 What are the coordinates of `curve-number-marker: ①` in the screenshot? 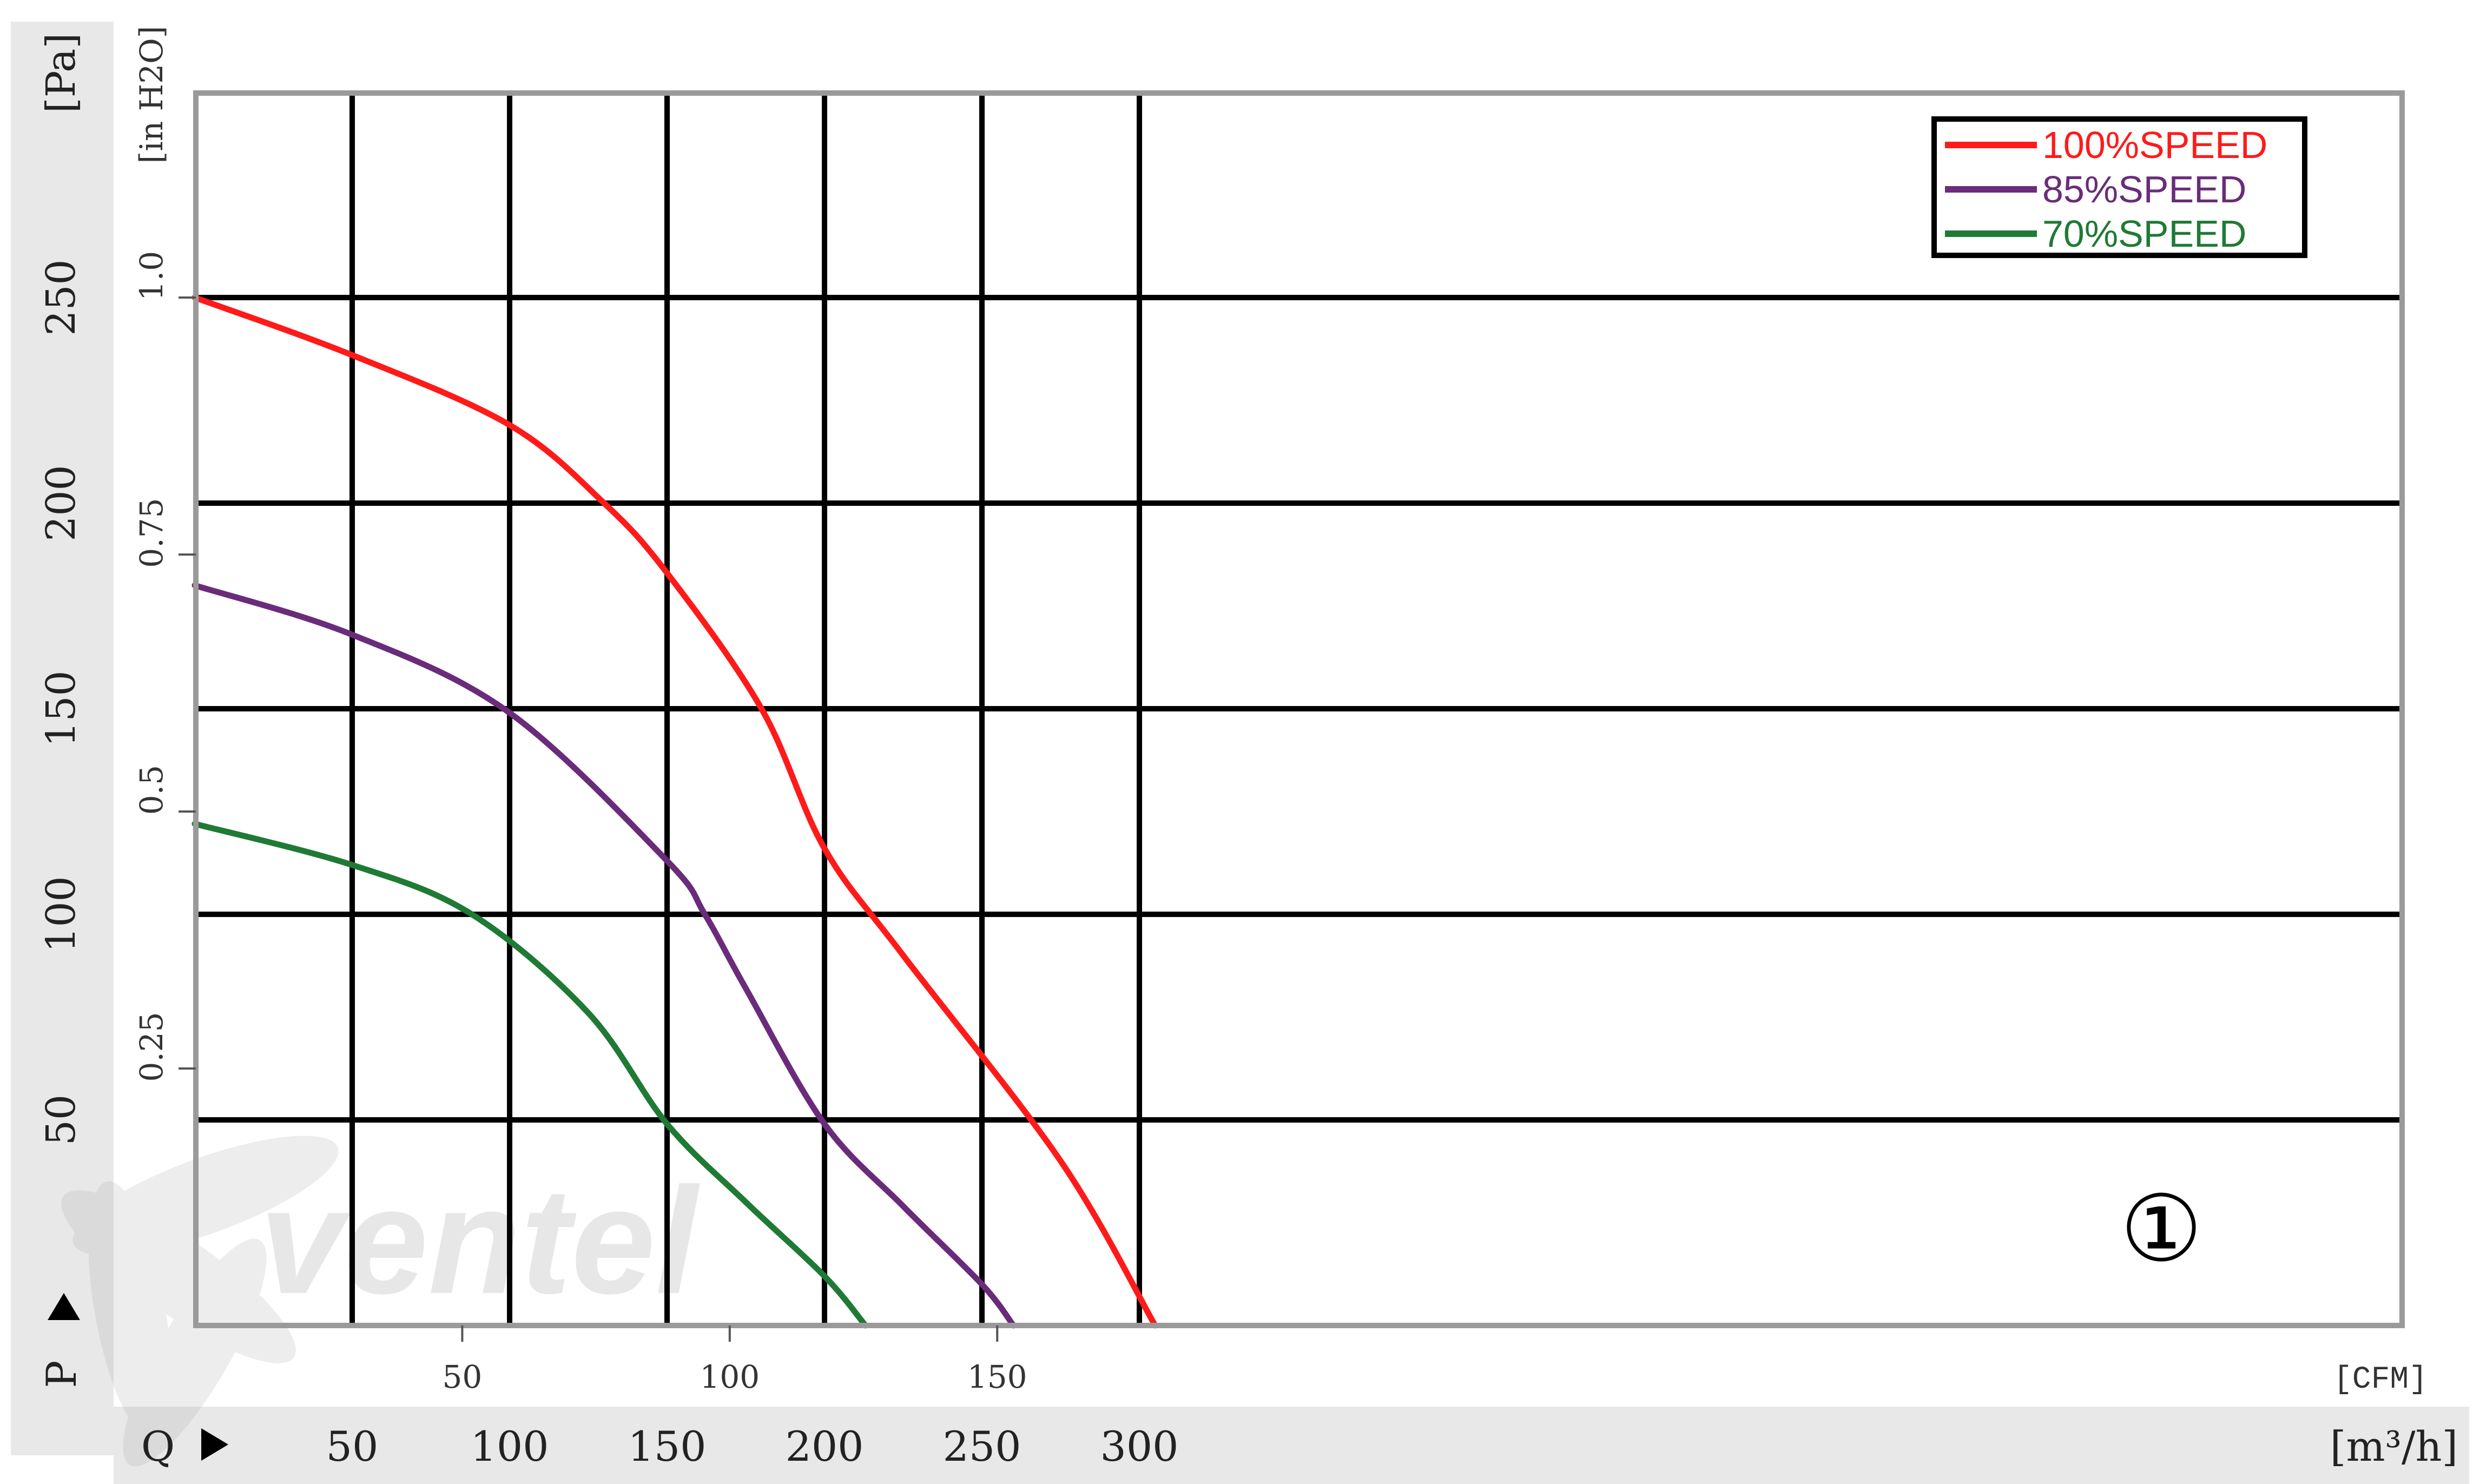 It's located at (2161, 1230).